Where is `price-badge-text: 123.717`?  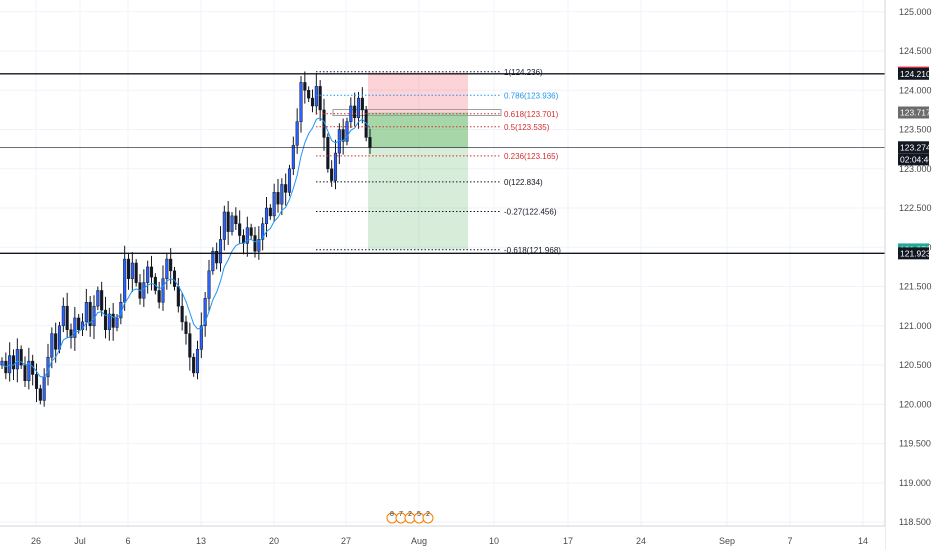
price-badge-text: 123.717 is located at coordinates (915, 113).